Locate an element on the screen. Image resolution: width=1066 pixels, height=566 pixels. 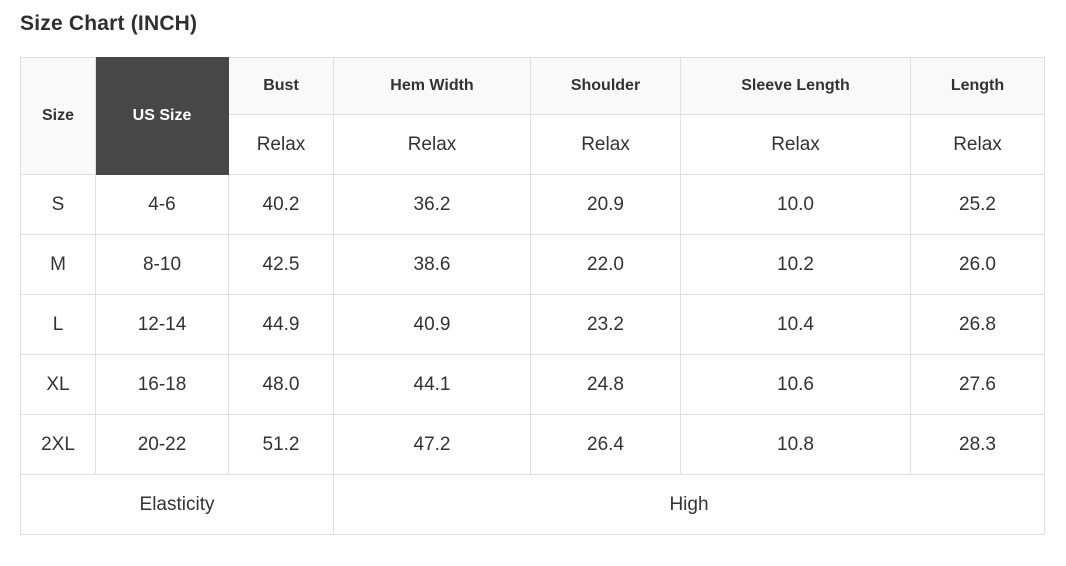
table-row-xl: XL 16-18 48.0 44.1 24.8 10.6 27.6 is located at coordinates (532, 384).